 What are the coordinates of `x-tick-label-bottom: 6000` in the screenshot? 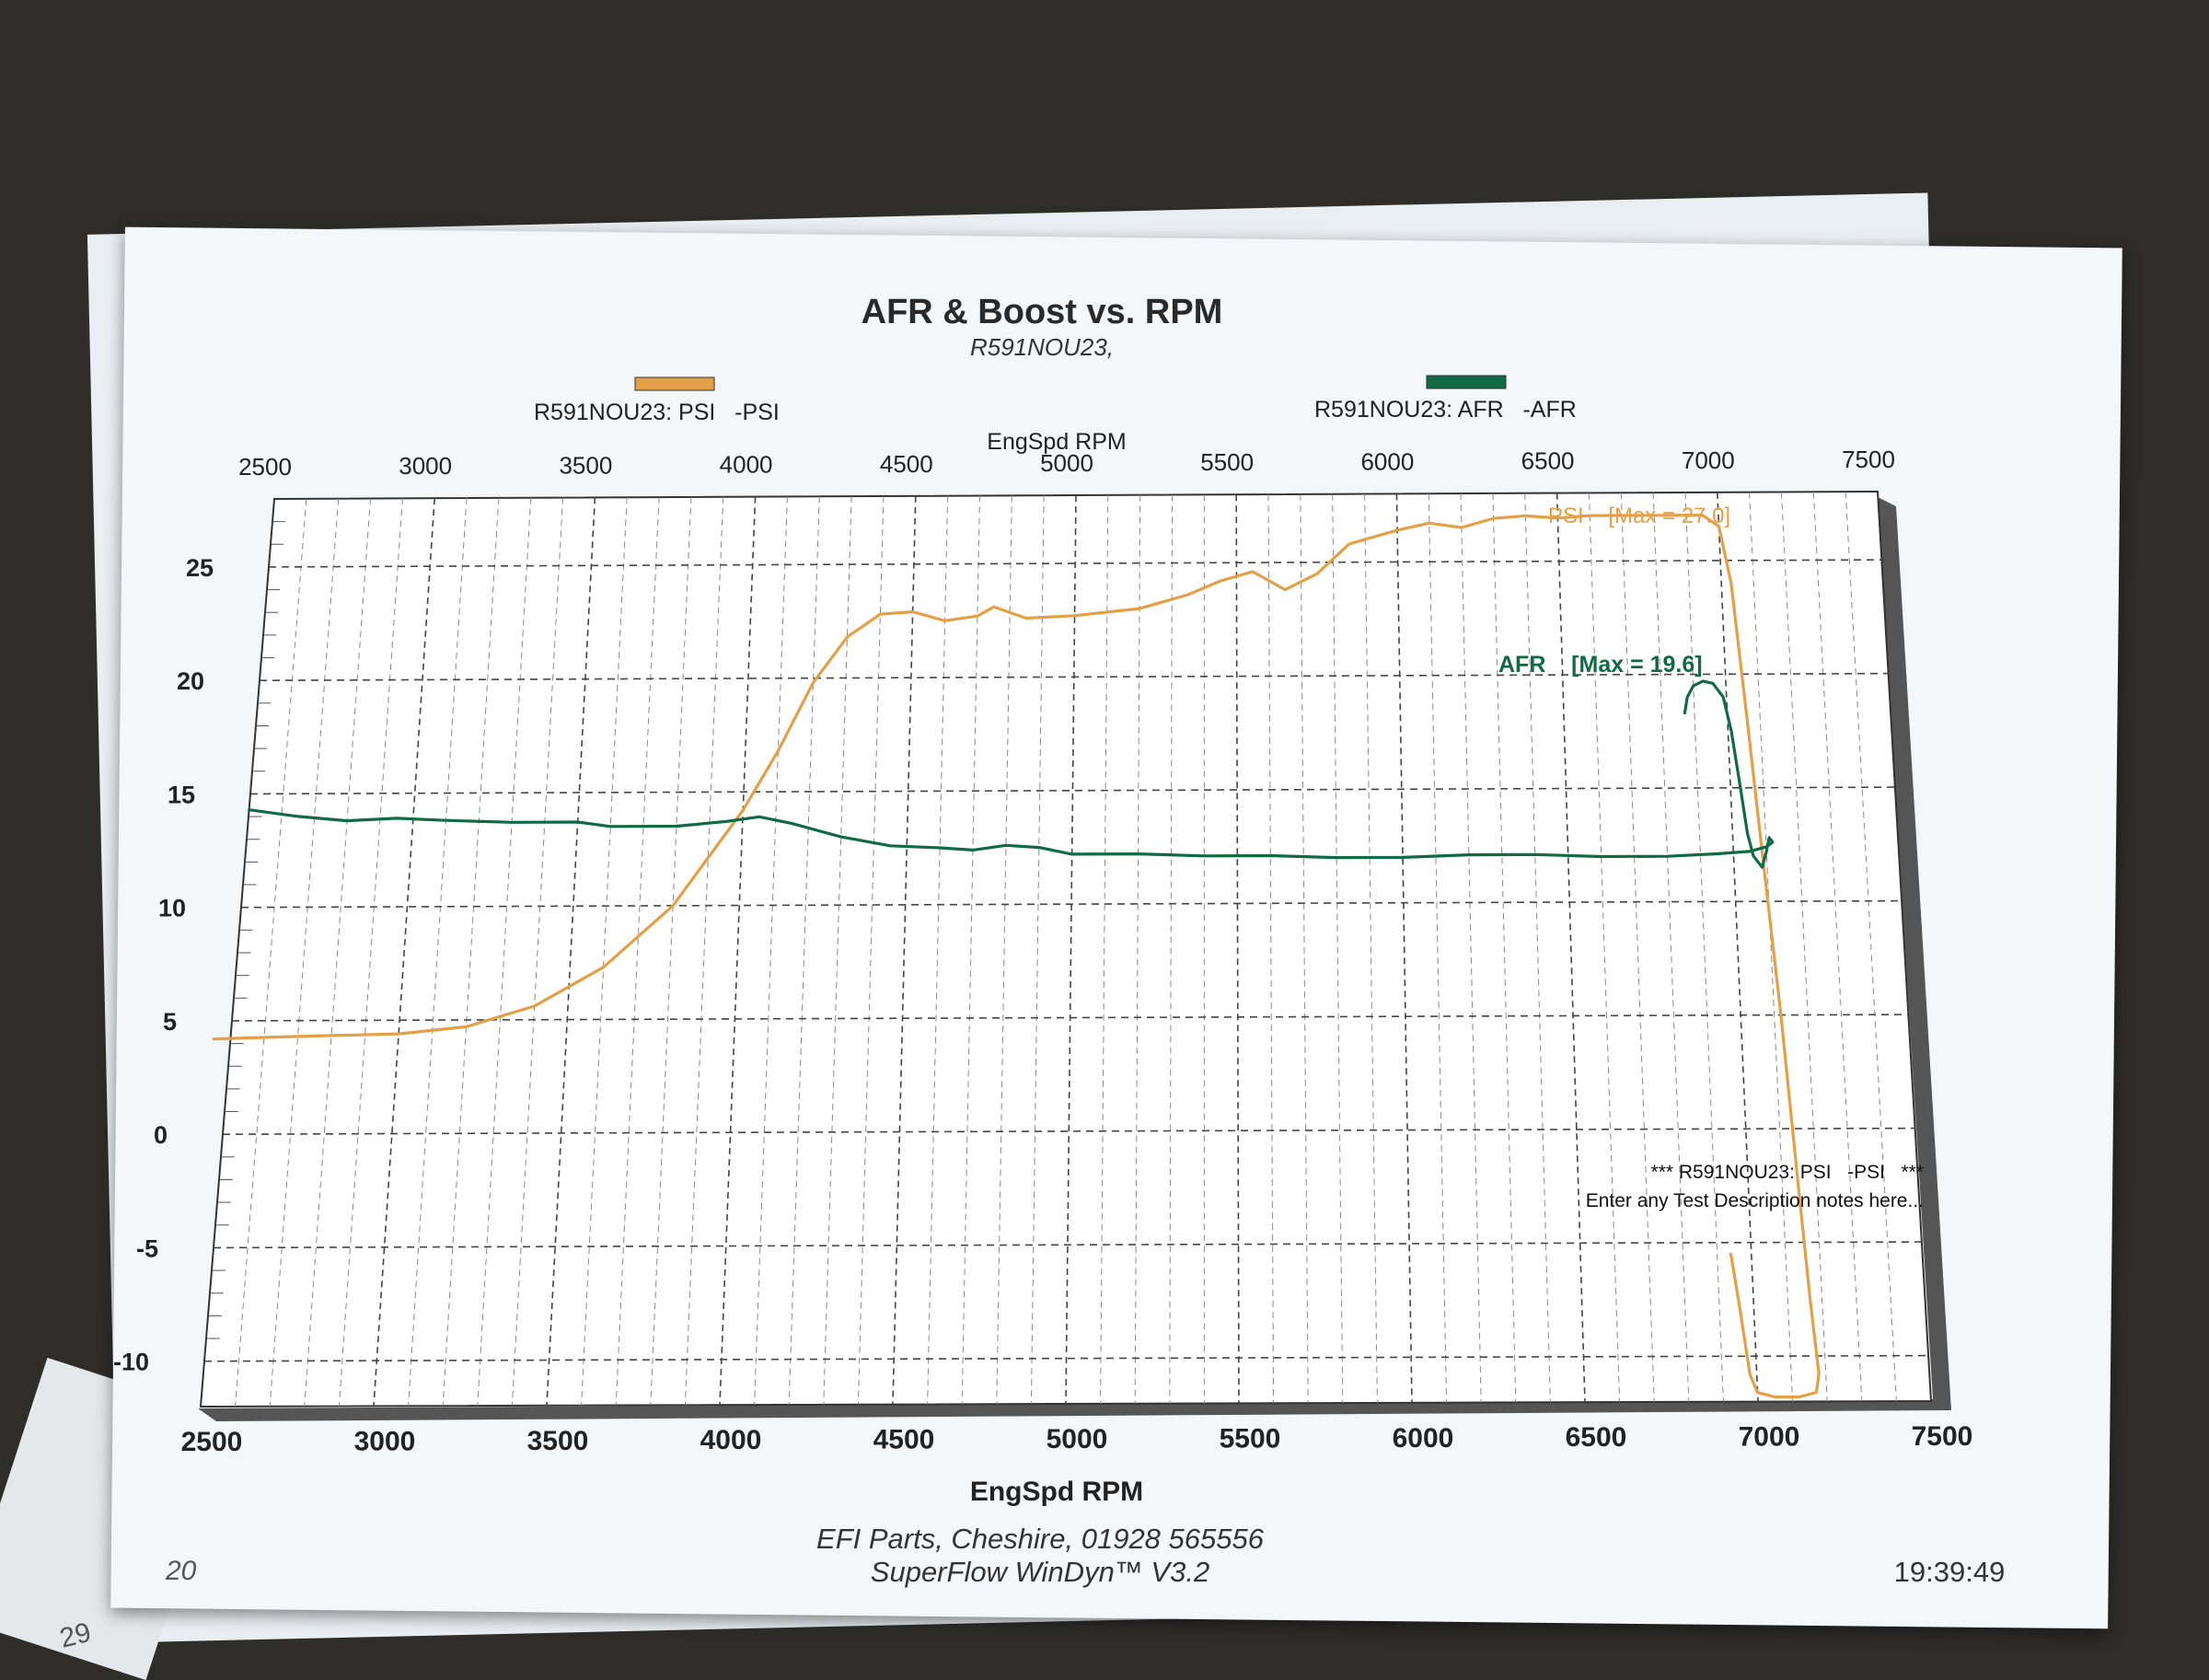 It's located at (1423, 1438).